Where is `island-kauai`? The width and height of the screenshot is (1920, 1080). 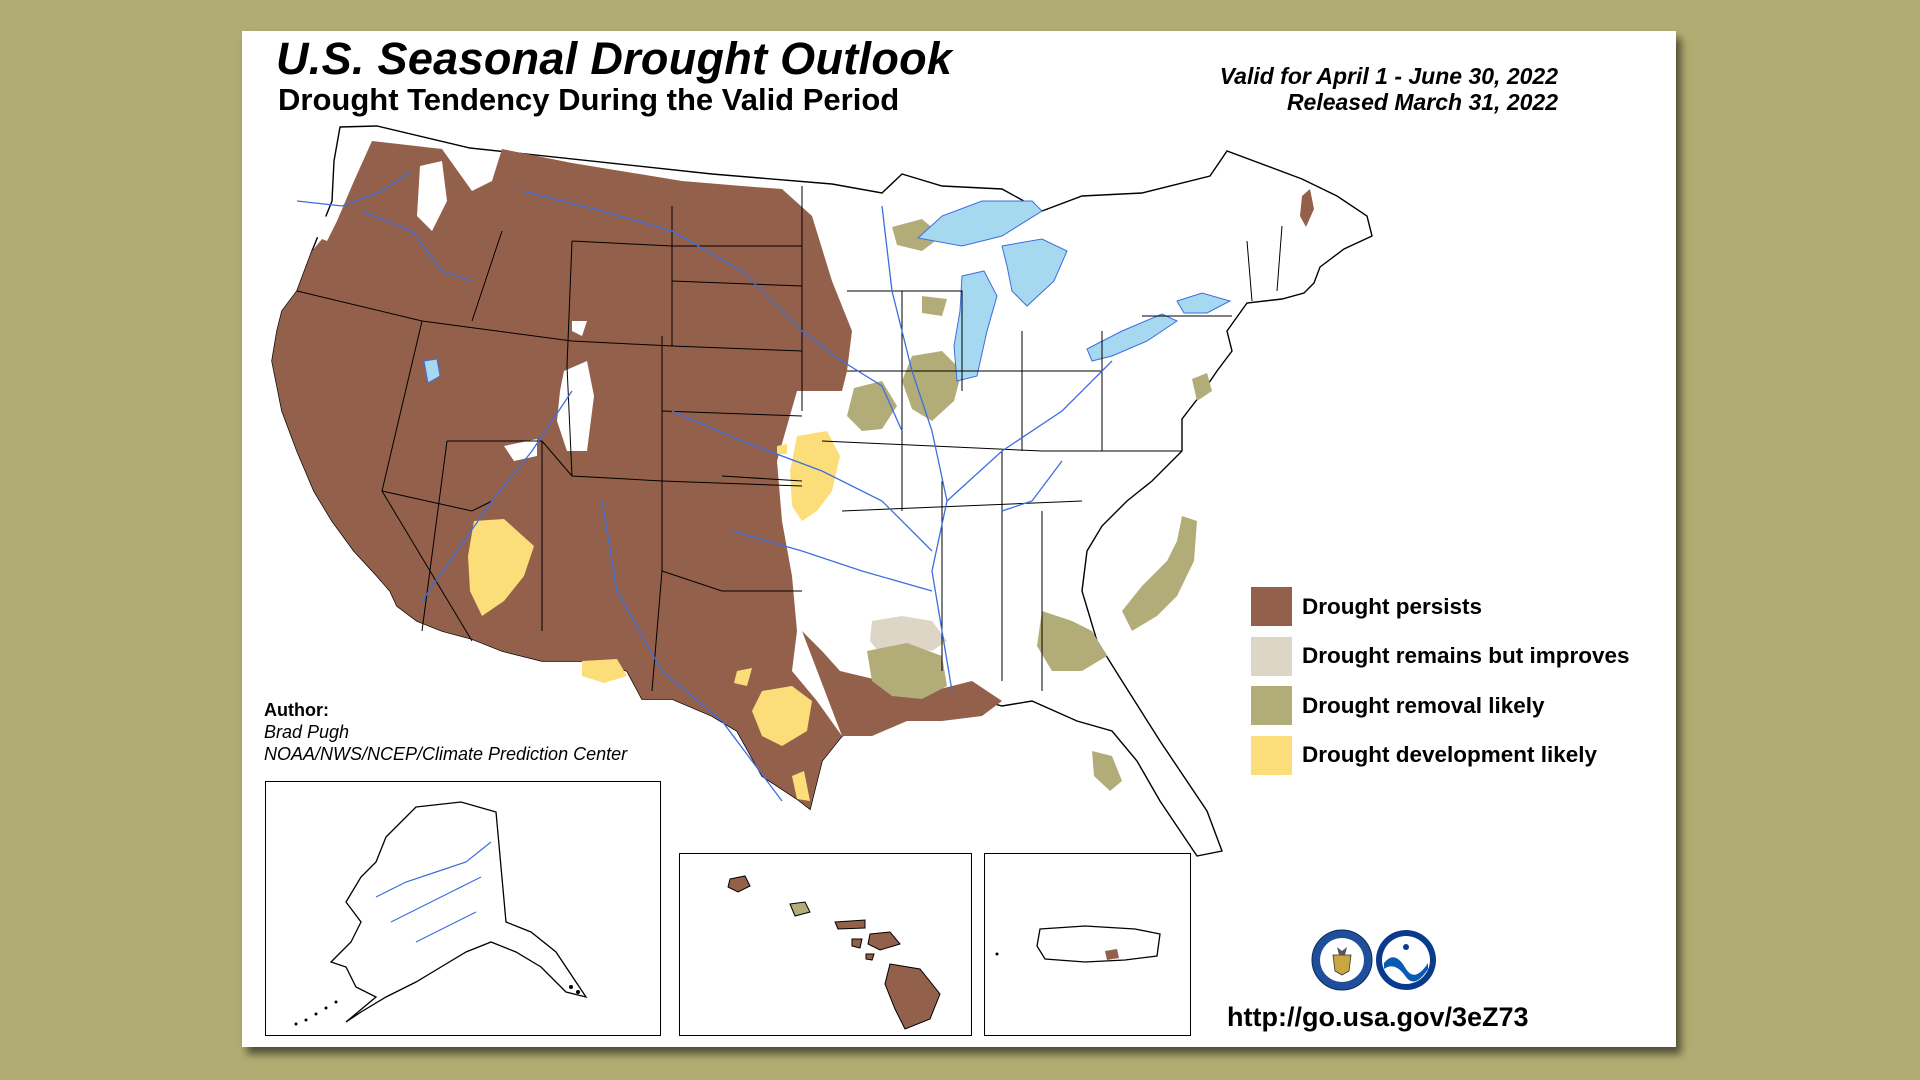
island-kauai is located at coordinates (739, 884).